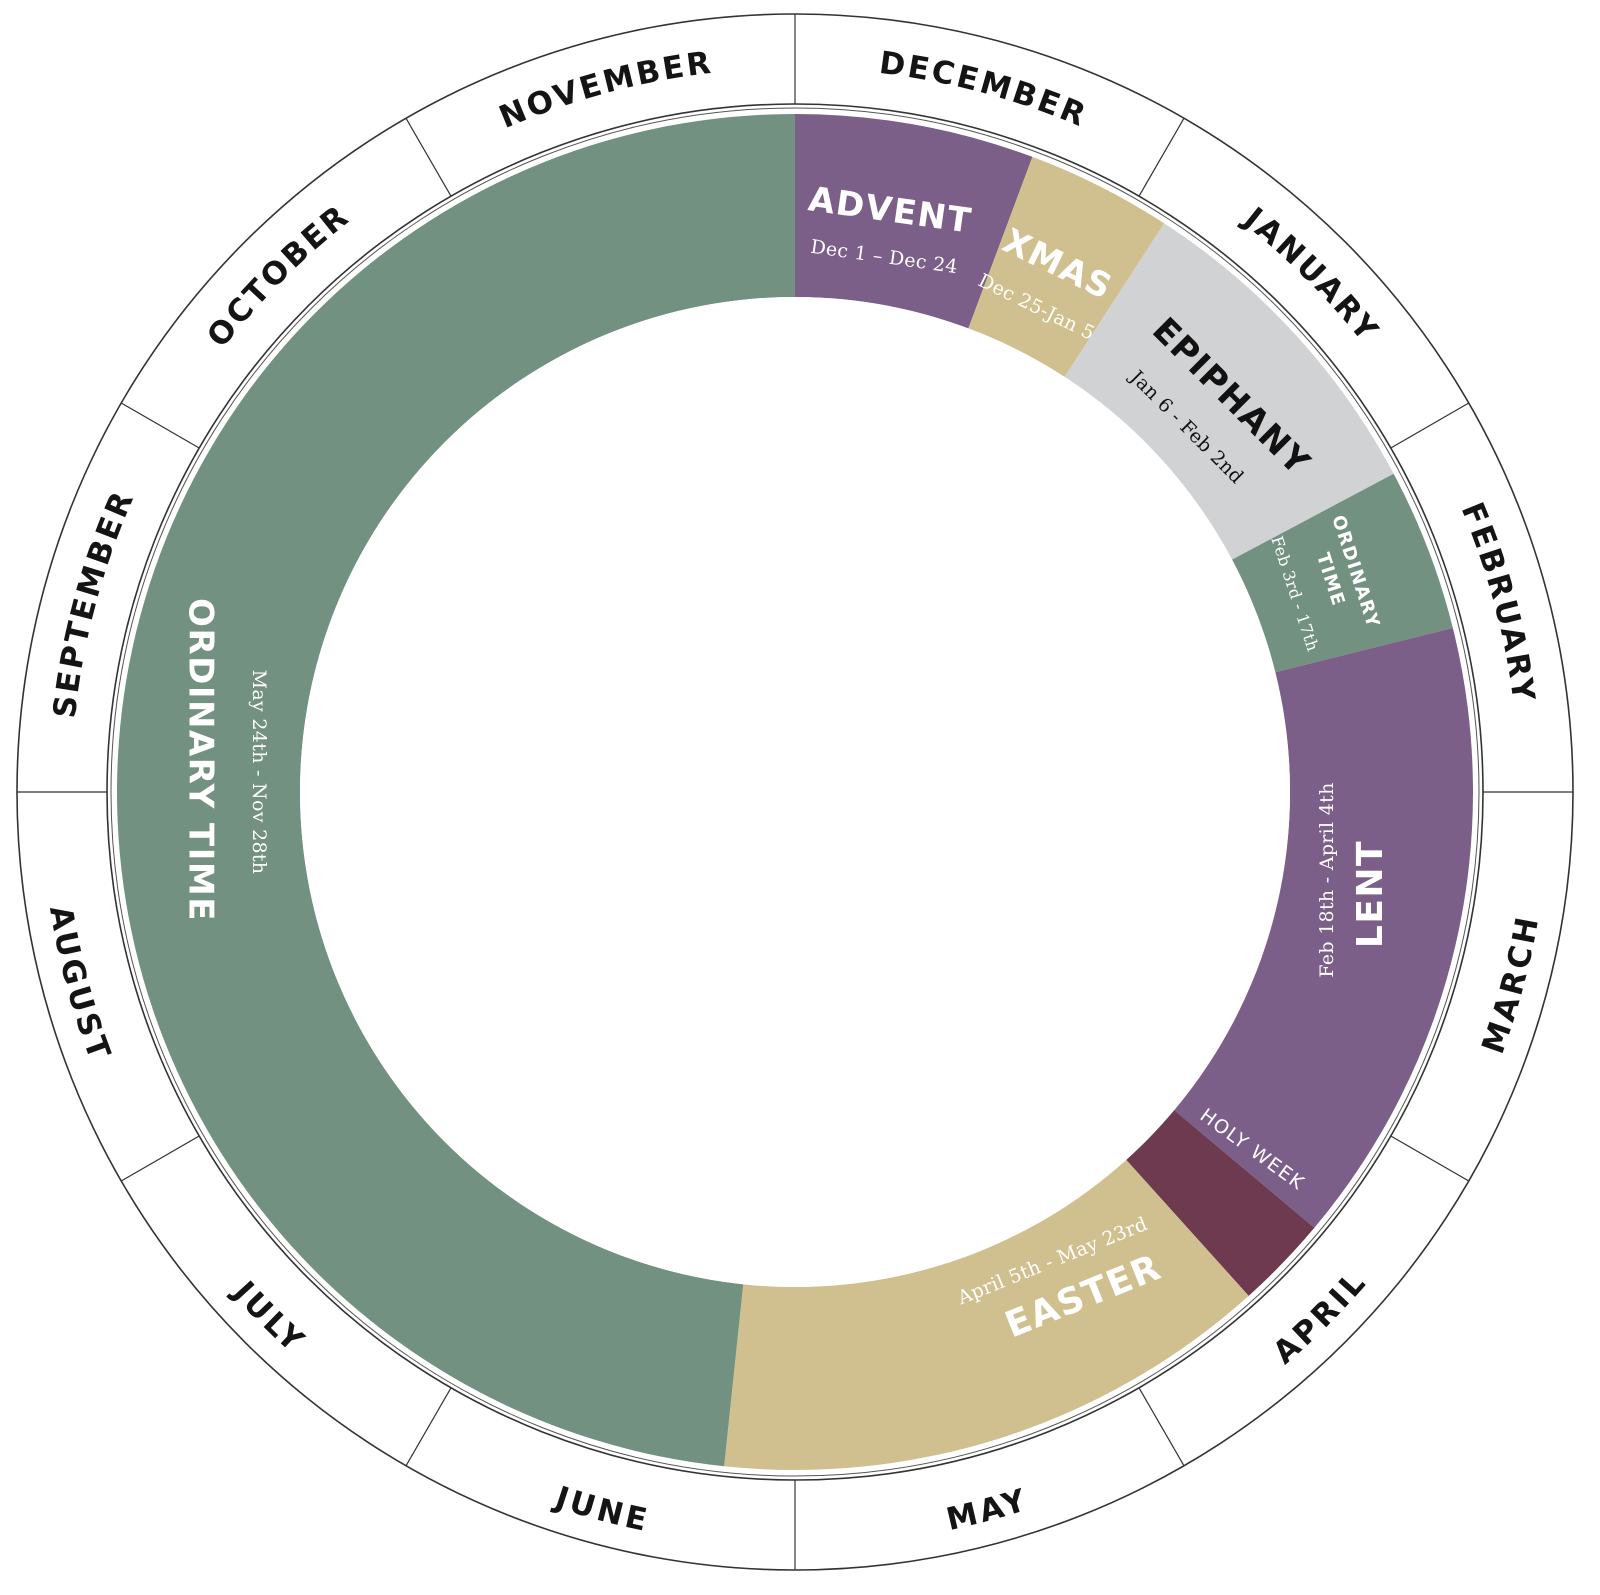 The image size is (1600, 1595). Describe the element at coordinates (259, 772) in the screenshot. I see `season-dates-ordinary-time-long: May 24th - Nov 28th` at that location.